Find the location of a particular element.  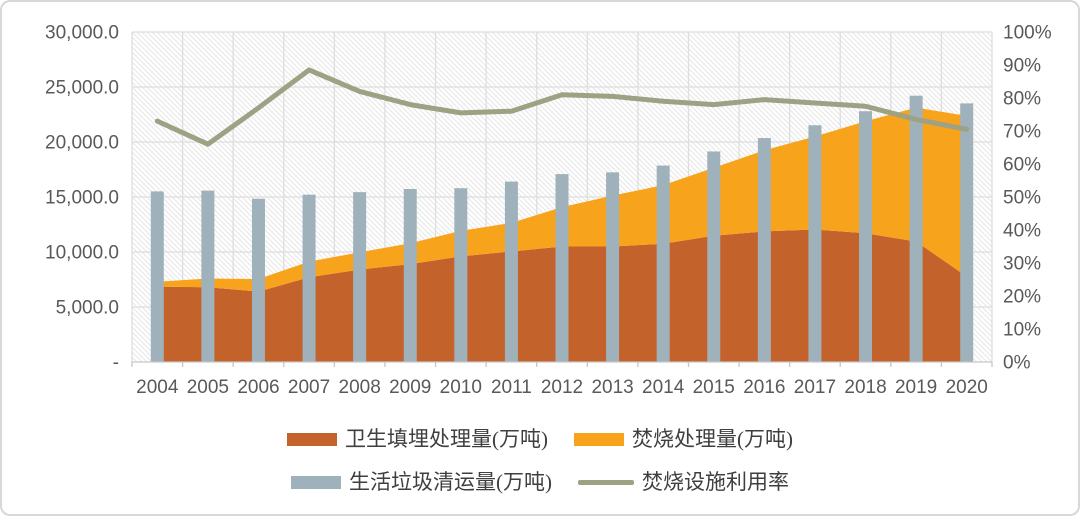

svg-text: 2013 is located at coordinates (612, 387).